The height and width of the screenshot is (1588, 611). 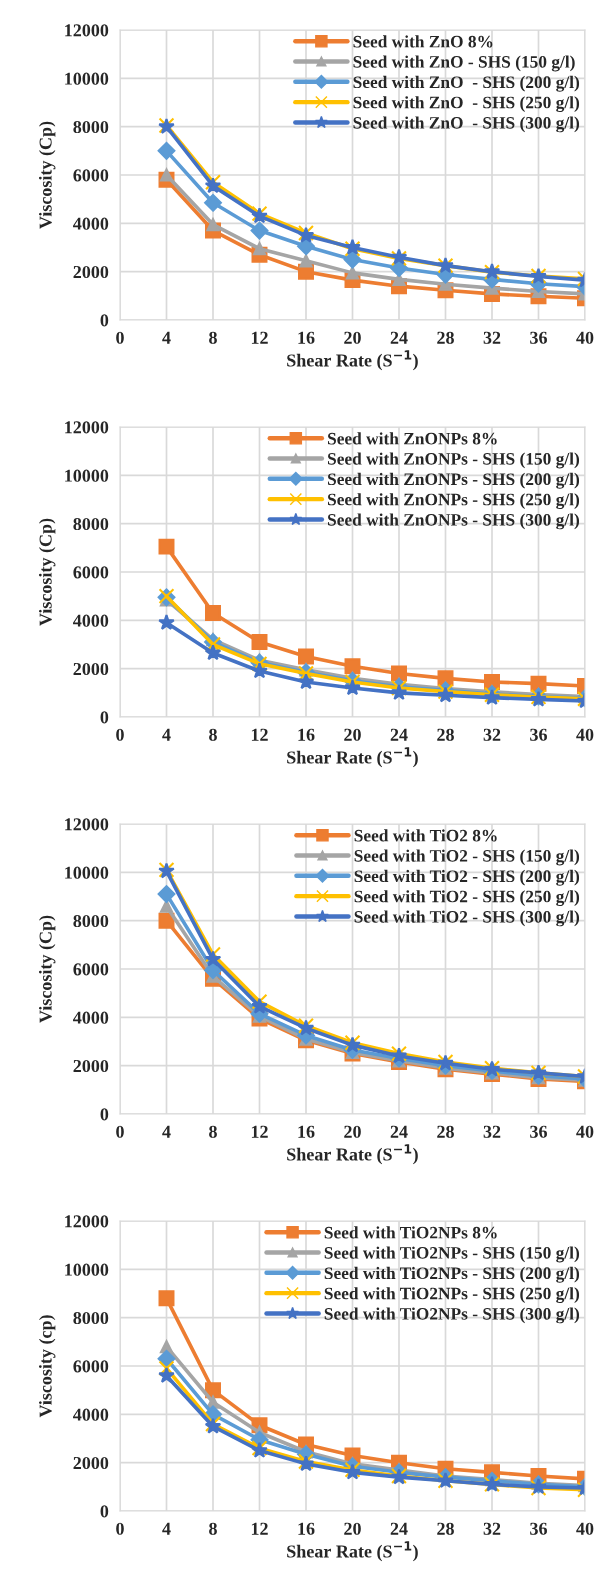 What do you see at coordinates (466, 104) in the screenshot?
I see `legend-label: Seed with ZnO - SHS (250 g/l)` at bounding box center [466, 104].